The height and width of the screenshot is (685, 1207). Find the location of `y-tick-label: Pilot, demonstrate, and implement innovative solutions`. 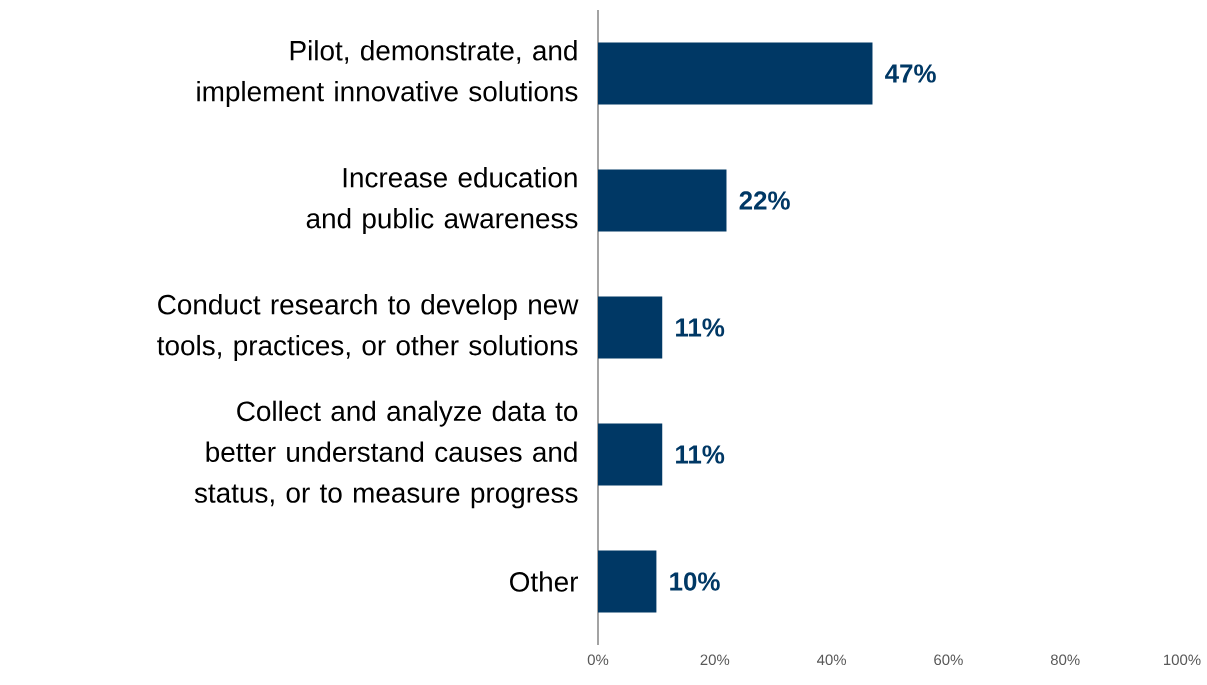

y-tick-label: Pilot, demonstrate, and implement innovative solutions is located at coordinates (387, 73).